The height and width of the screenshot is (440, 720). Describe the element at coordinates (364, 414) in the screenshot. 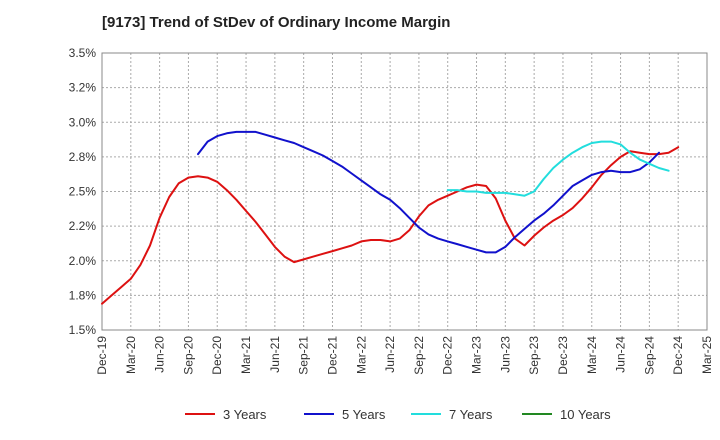

I see `legend-label: 5 Years` at that location.